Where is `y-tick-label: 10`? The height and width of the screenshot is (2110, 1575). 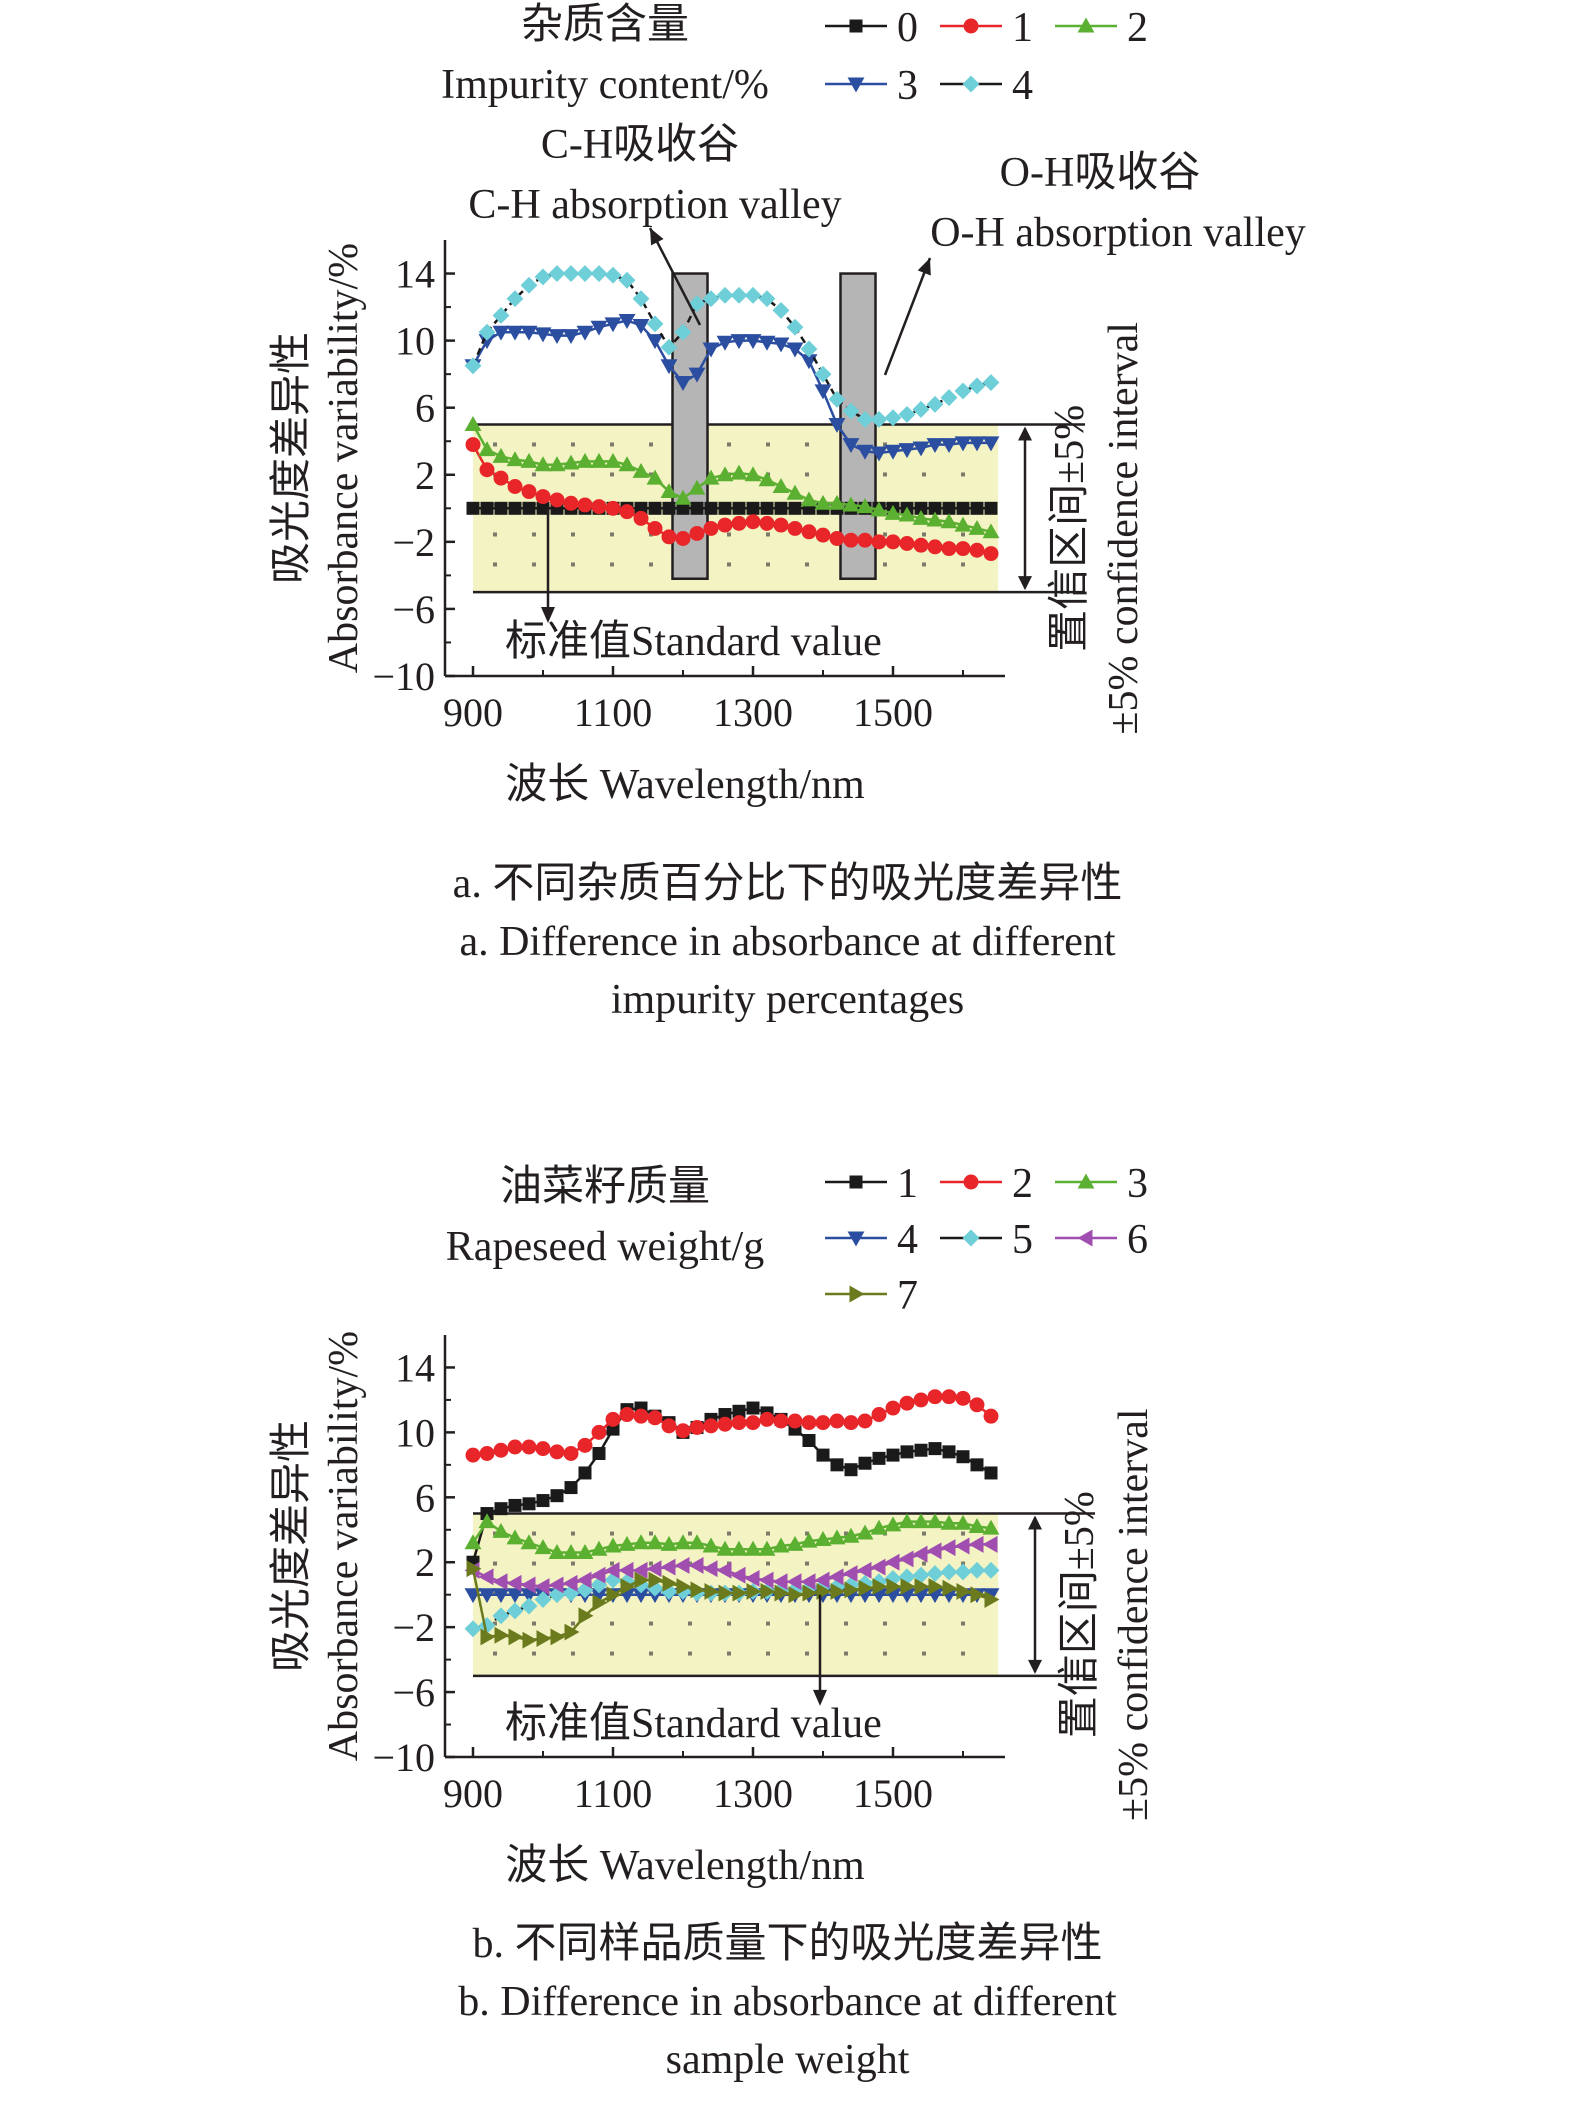
y-tick-label: 10 is located at coordinates (415, 341).